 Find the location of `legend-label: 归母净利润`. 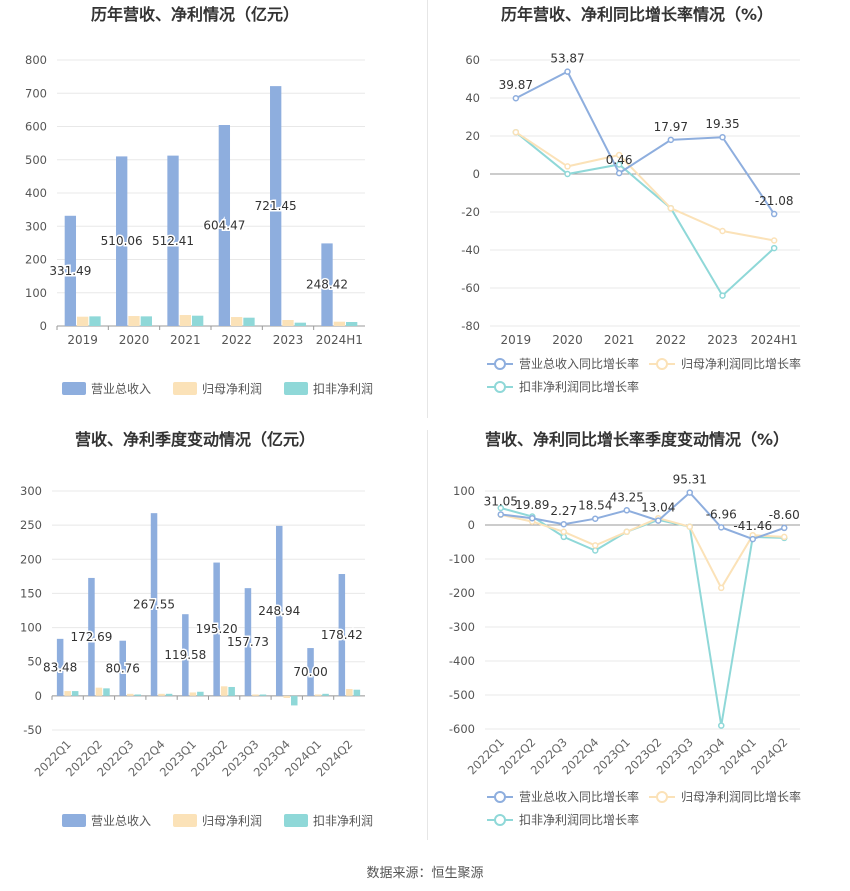

legend-label: 归母净利润 is located at coordinates (232, 821).